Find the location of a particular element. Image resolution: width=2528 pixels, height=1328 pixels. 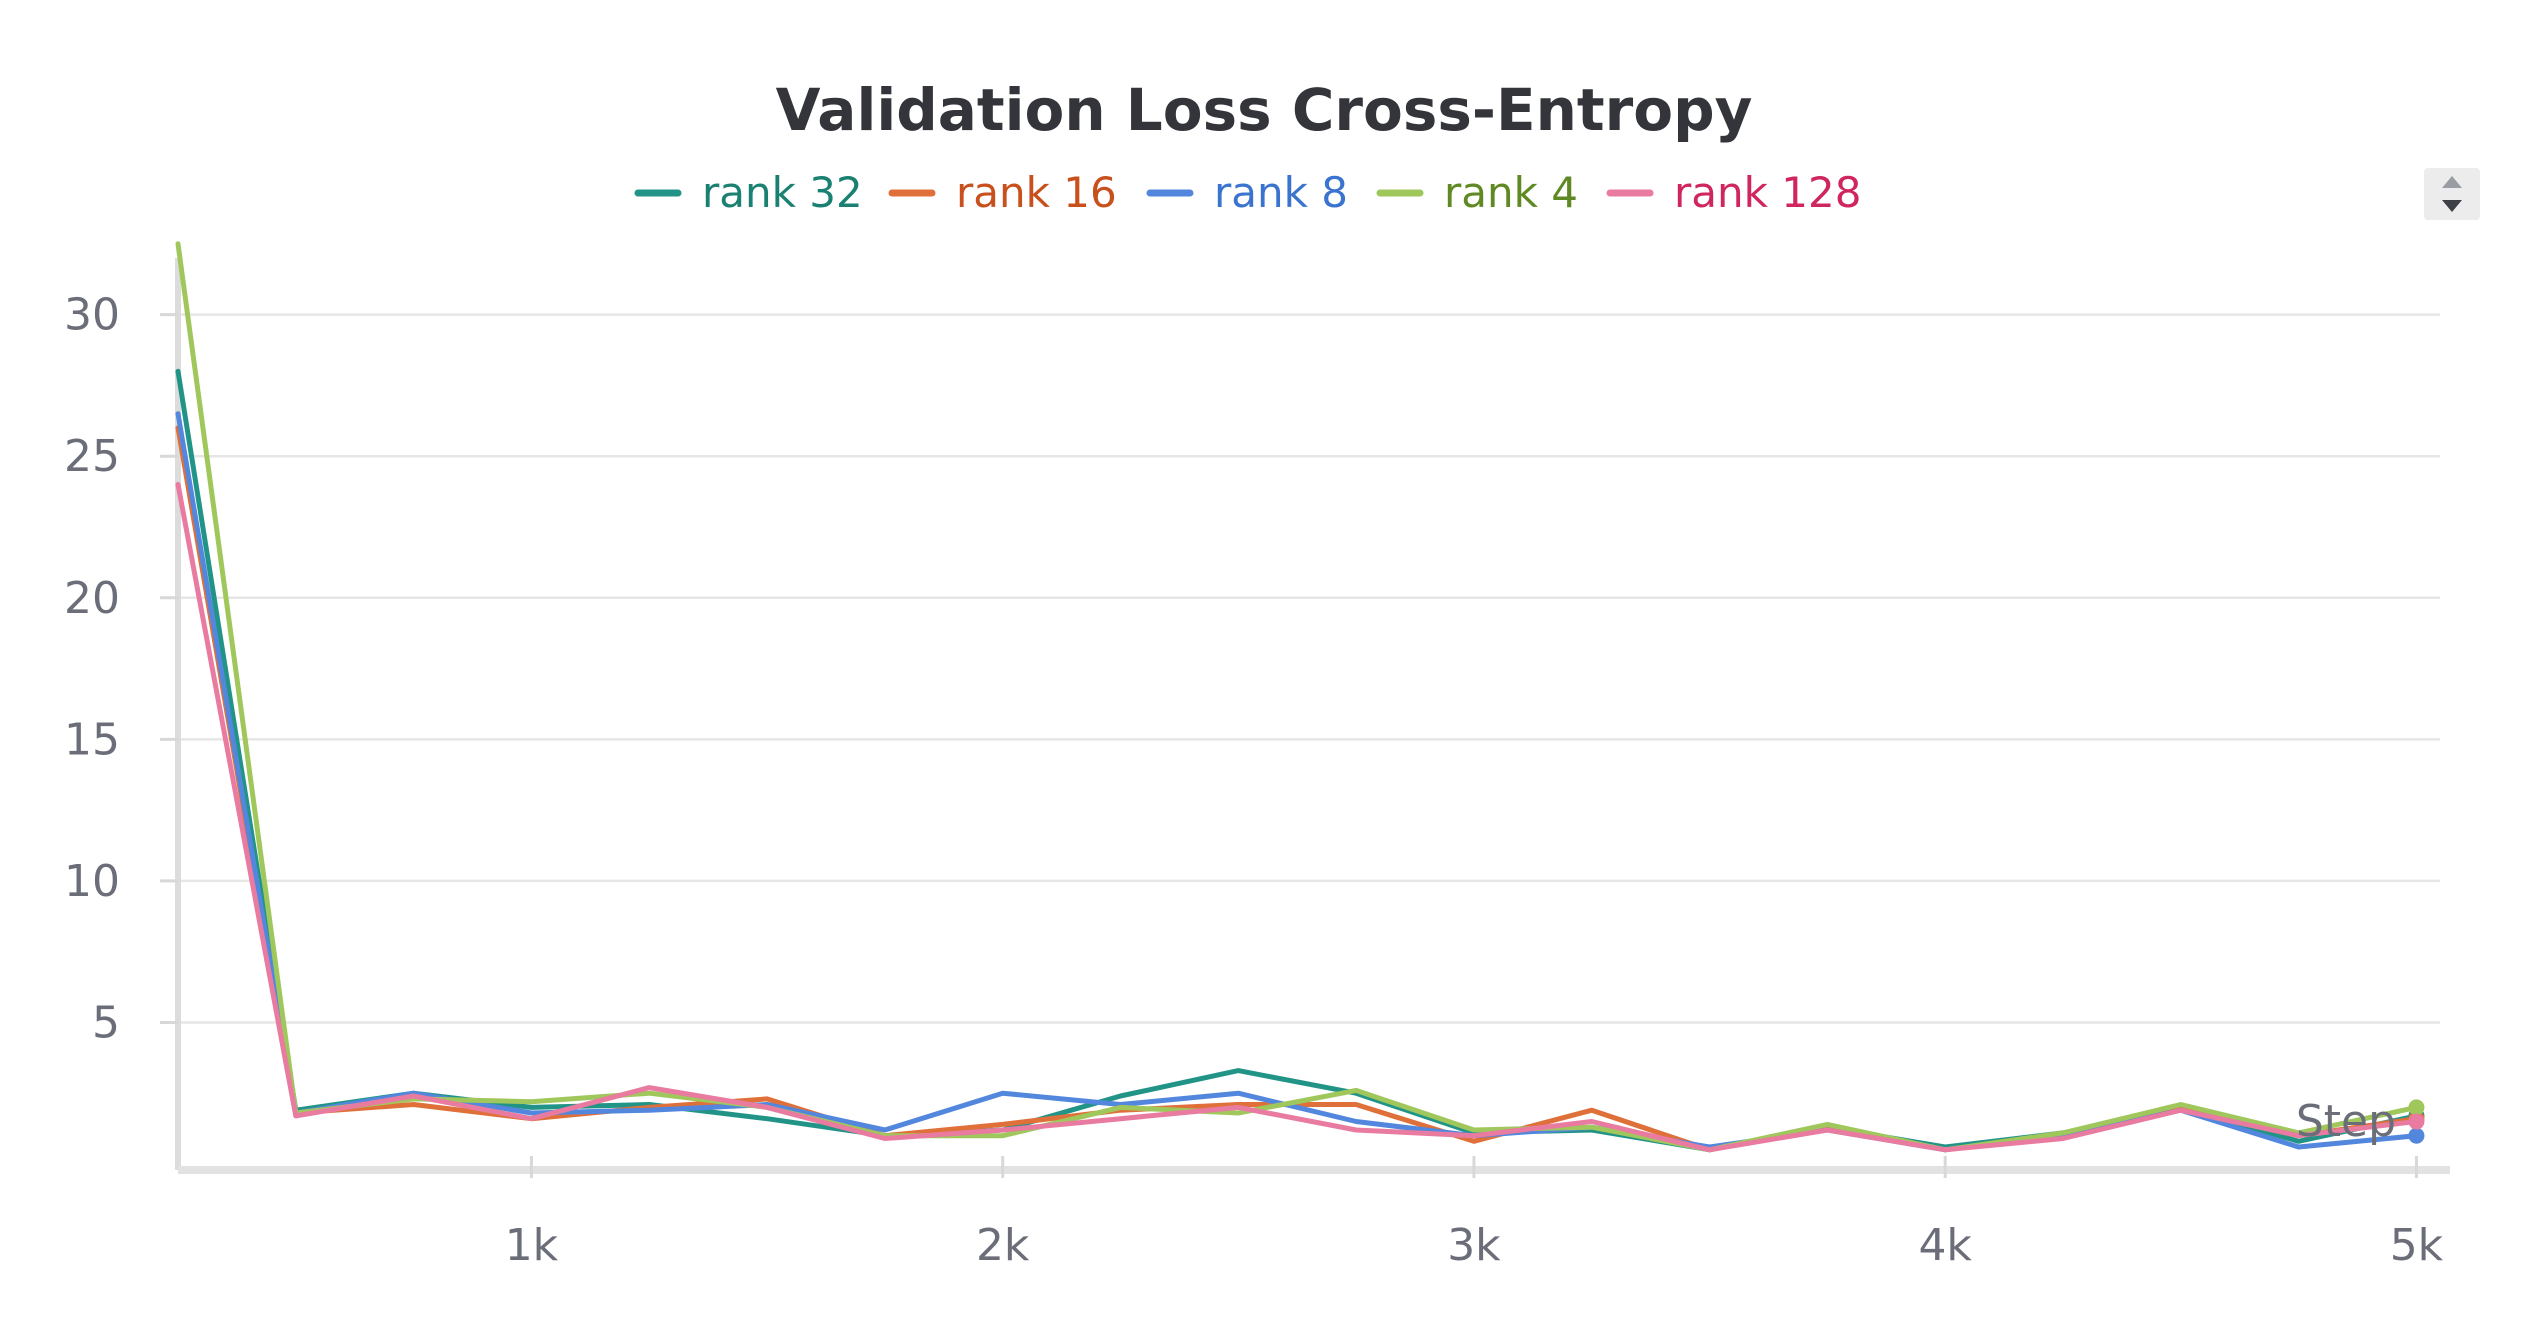

y-tick-label-15: 15 is located at coordinates (92, 739).